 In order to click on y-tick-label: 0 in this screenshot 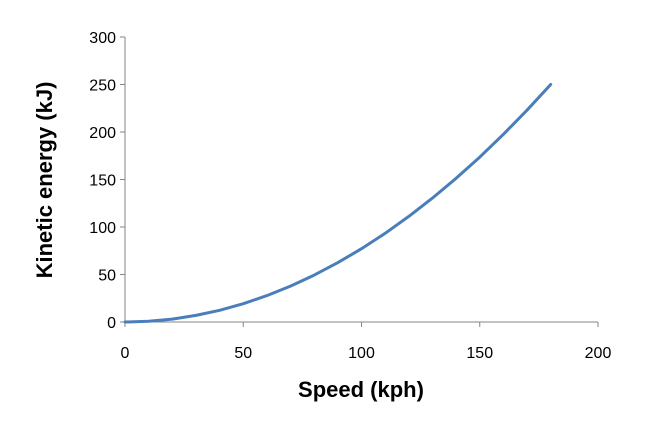, I will do `click(111, 323)`.